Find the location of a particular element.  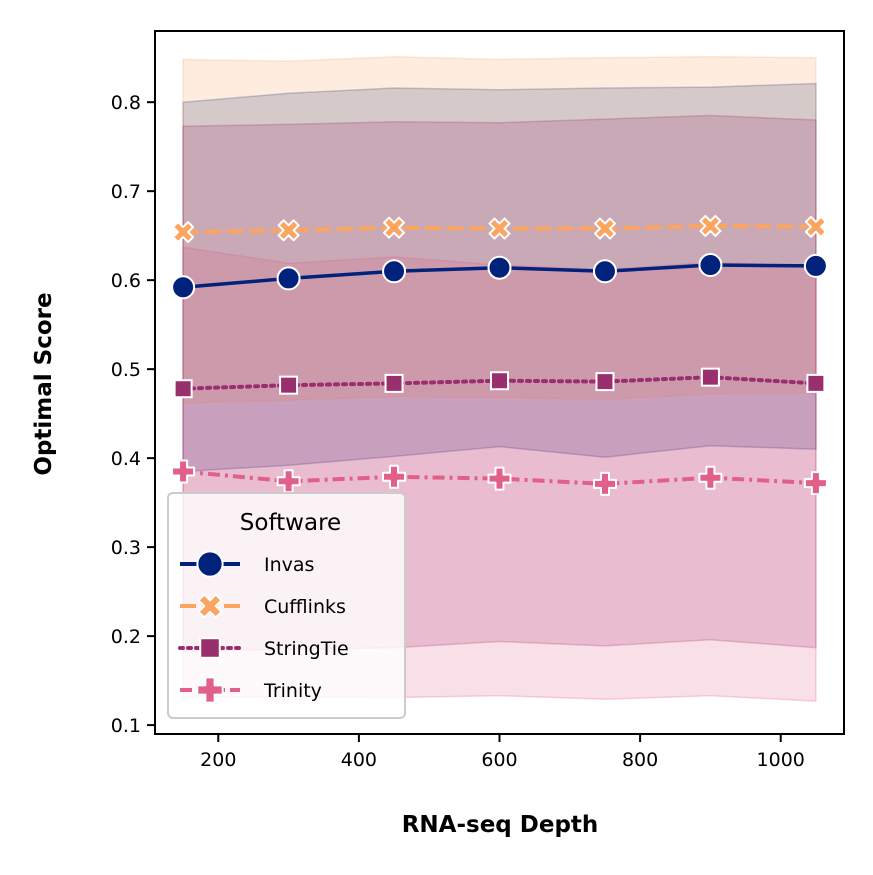

legend-title: Software is located at coordinates (290, 523).